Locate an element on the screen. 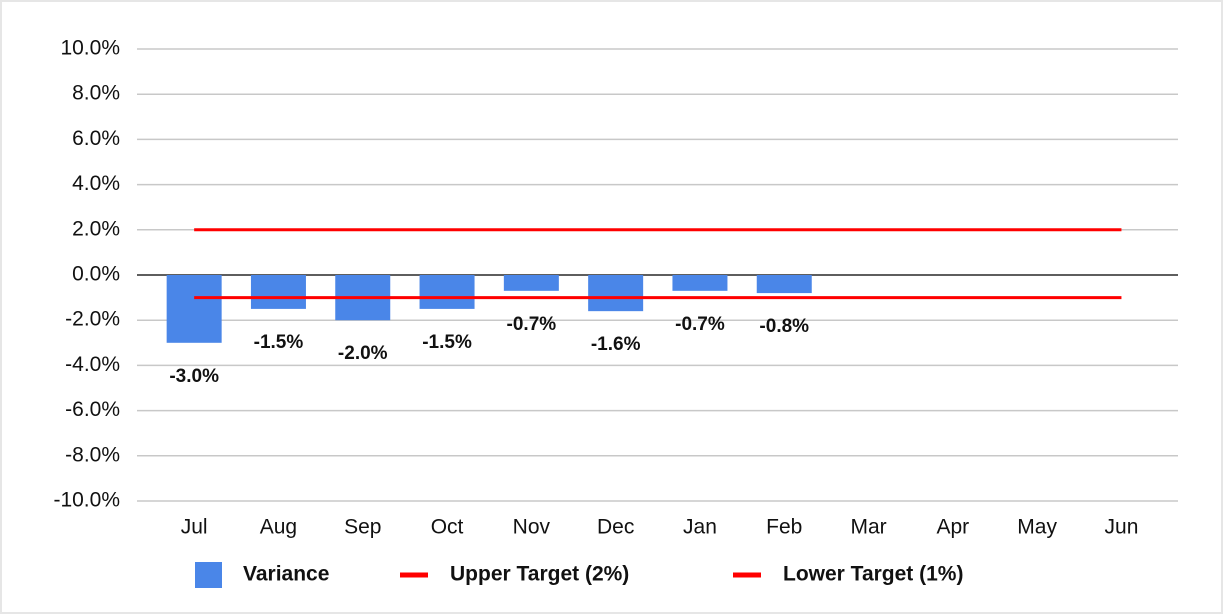  y-tick-label: -10.0% is located at coordinates (86, 500).